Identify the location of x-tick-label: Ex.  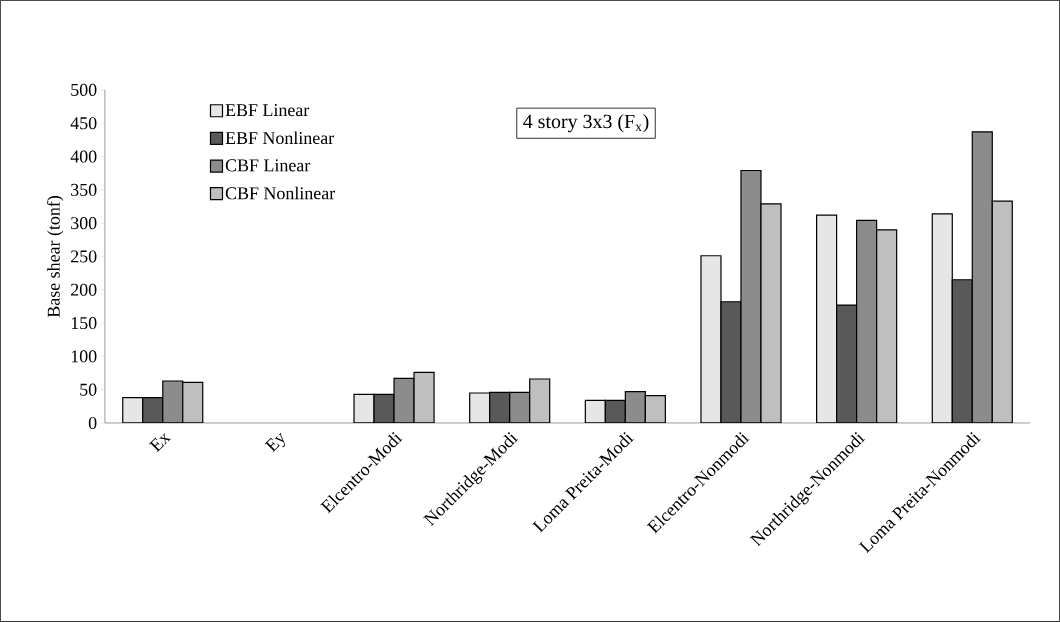
(160, 443).